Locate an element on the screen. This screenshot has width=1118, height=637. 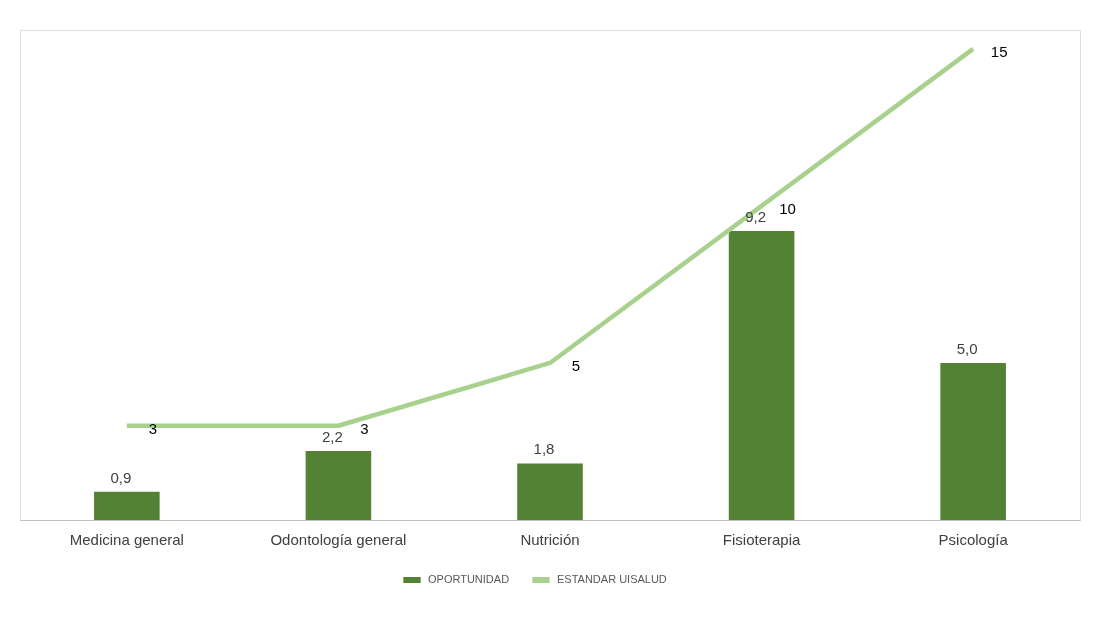
data-label: 10 is located at coordinates (787, 208).